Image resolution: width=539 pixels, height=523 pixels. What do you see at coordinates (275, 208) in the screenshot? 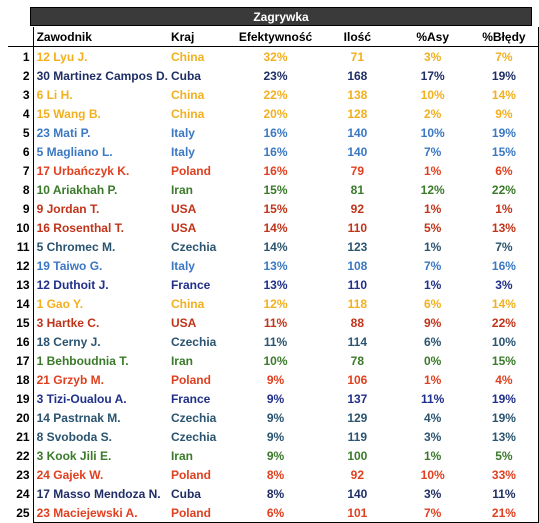
I see `efficiency-cell: 15%` at bounding box center [275, 208].